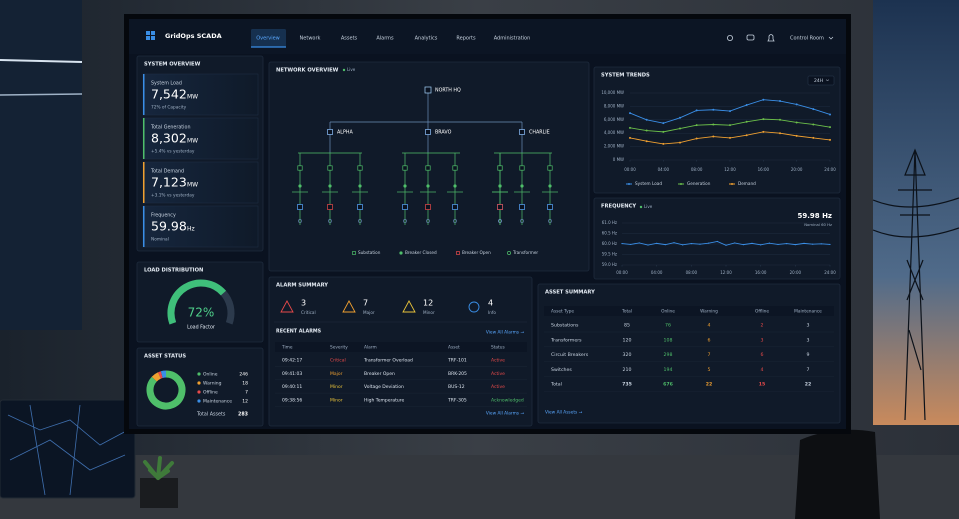 The width and height of the screenshot is (959, 519). What do you see at coordinates (709, 312) in the screenshot?
I see `column-header: Warning` at bounding box center [709, 312].